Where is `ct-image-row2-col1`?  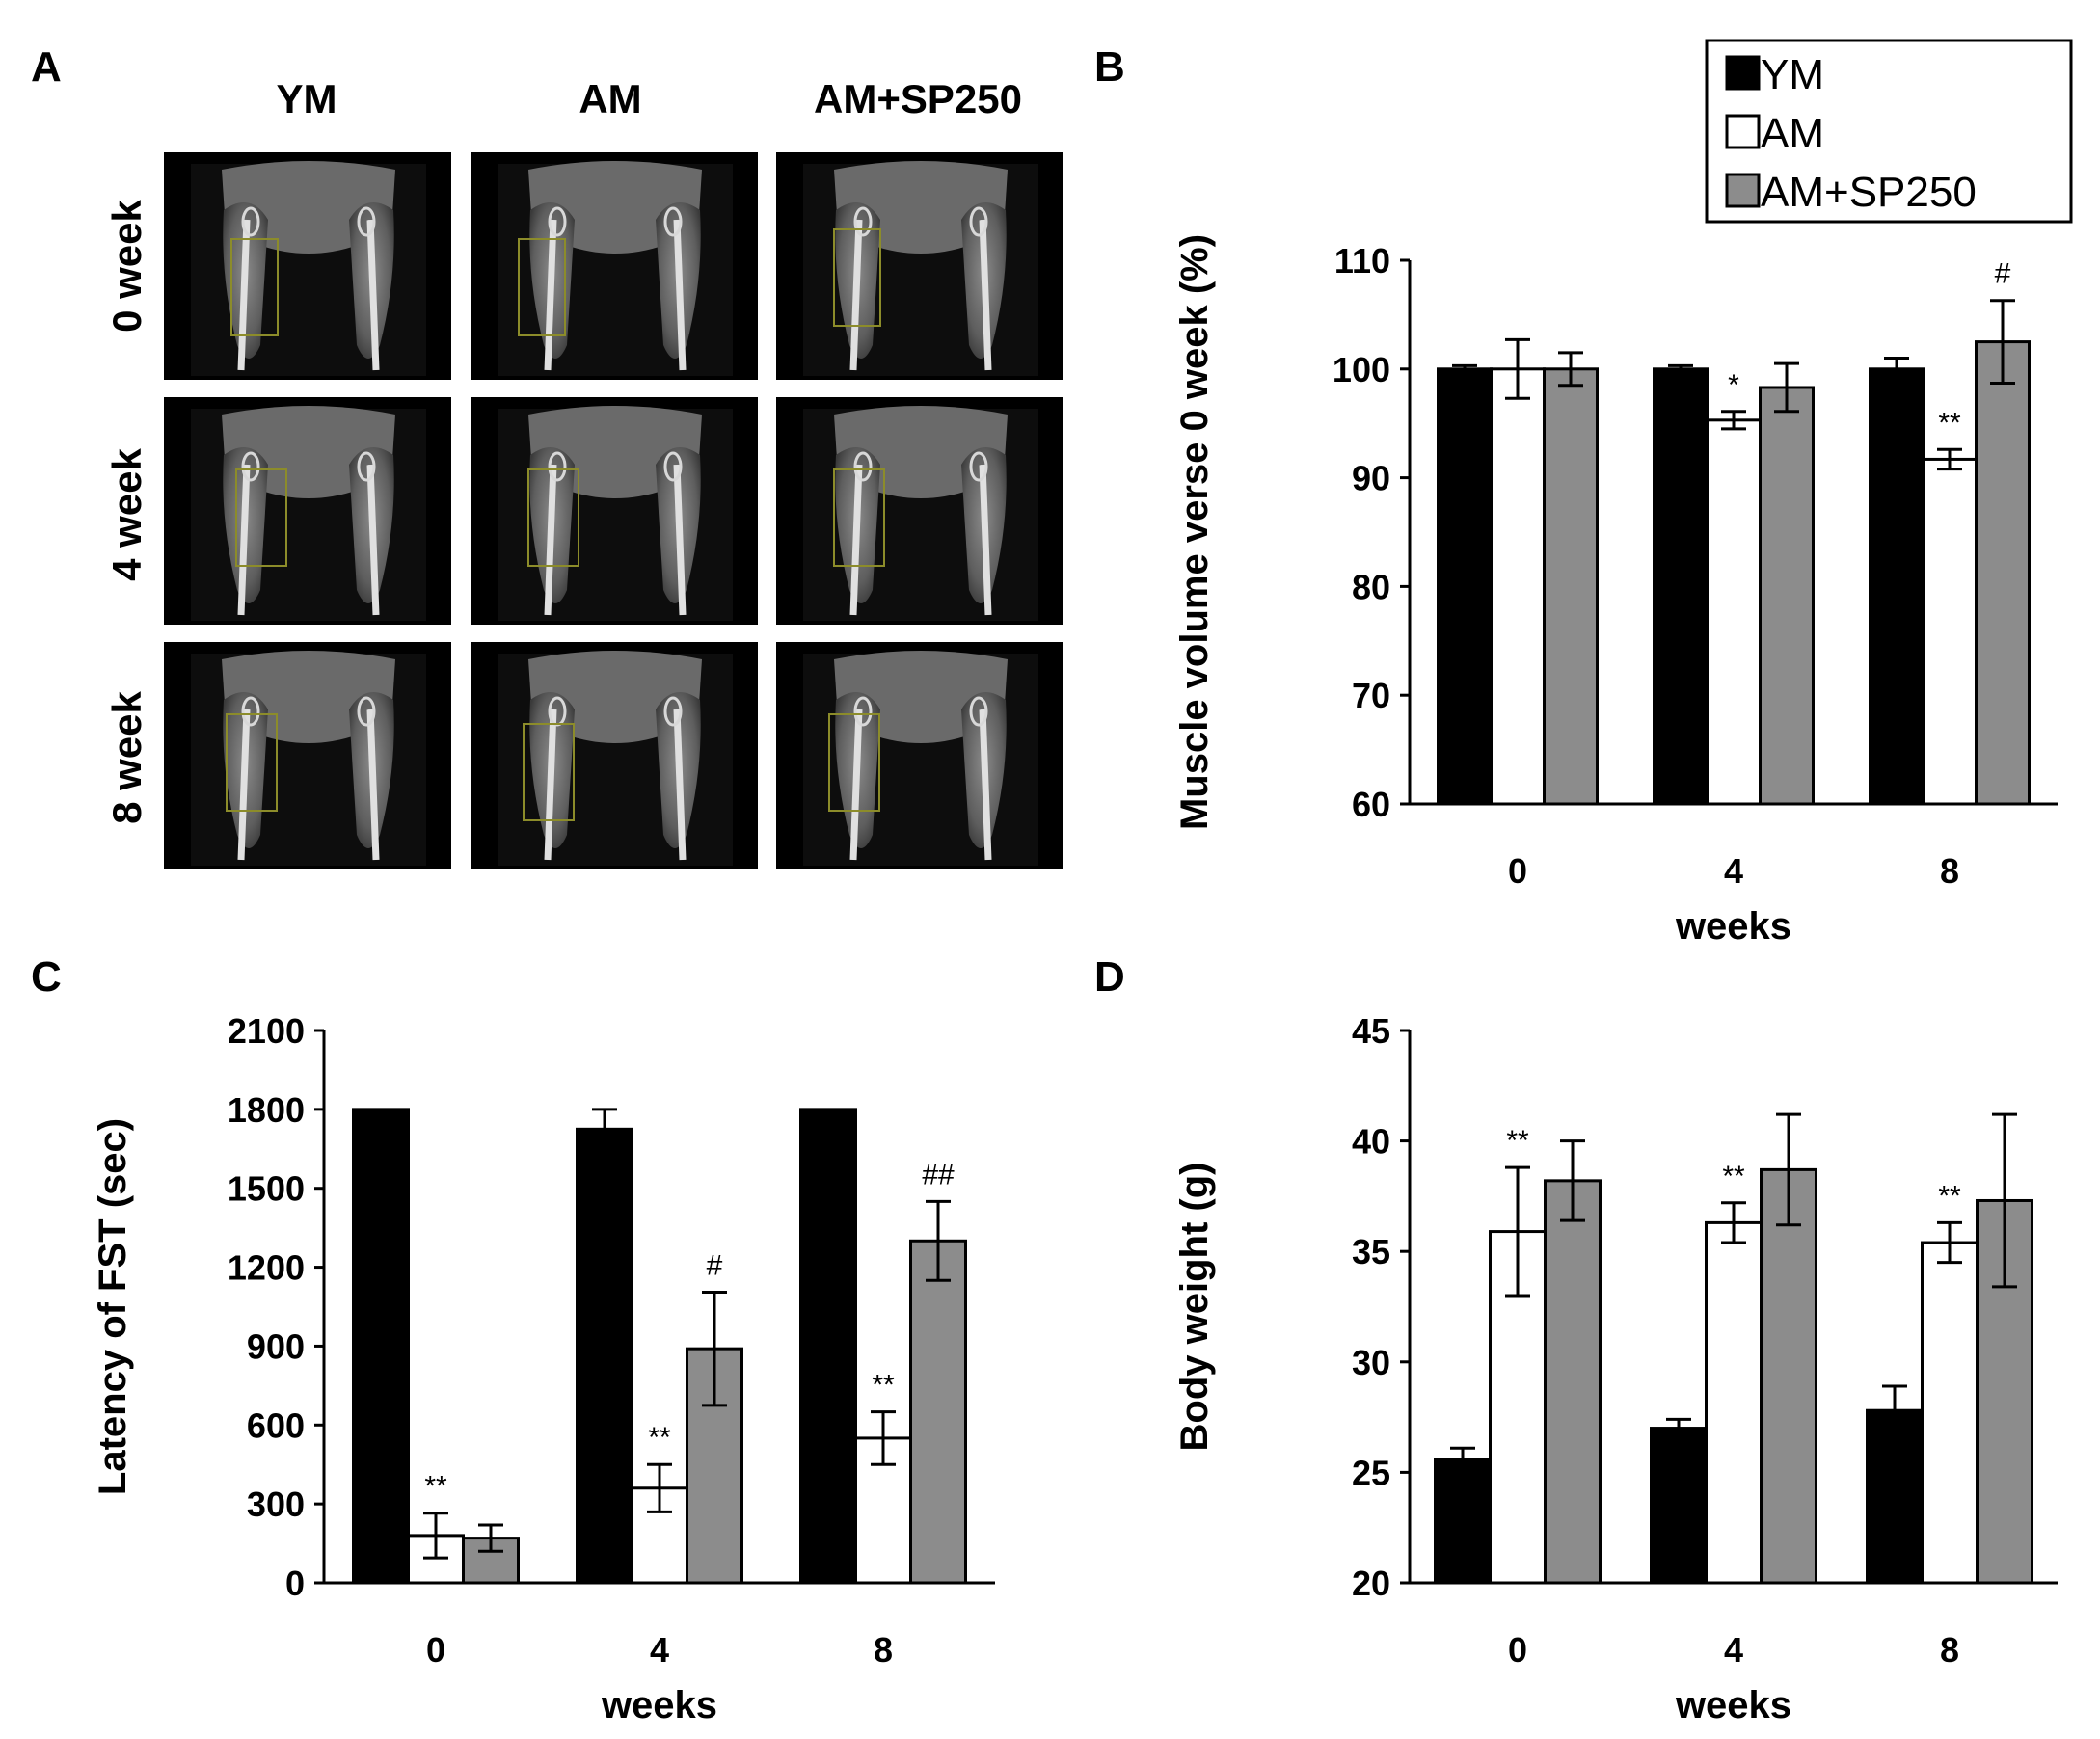 ct-image-row2-col1 is located at coordinates (614, 756).